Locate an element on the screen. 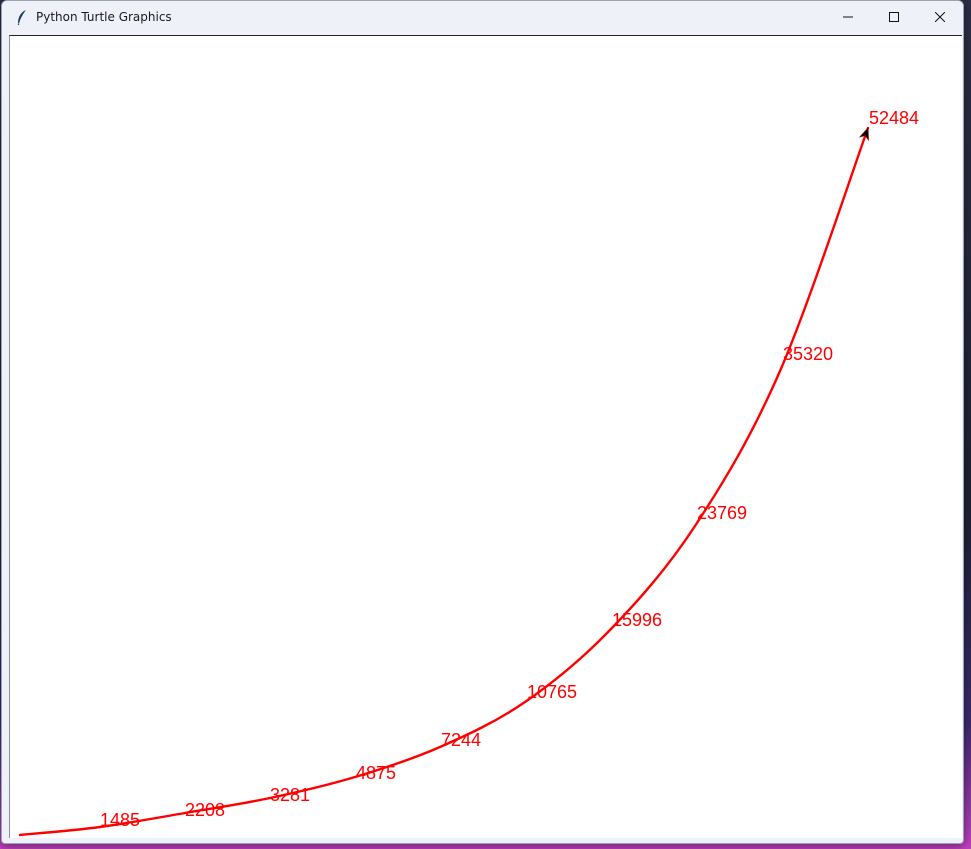  close-icon is located at coordinates (940, 17).